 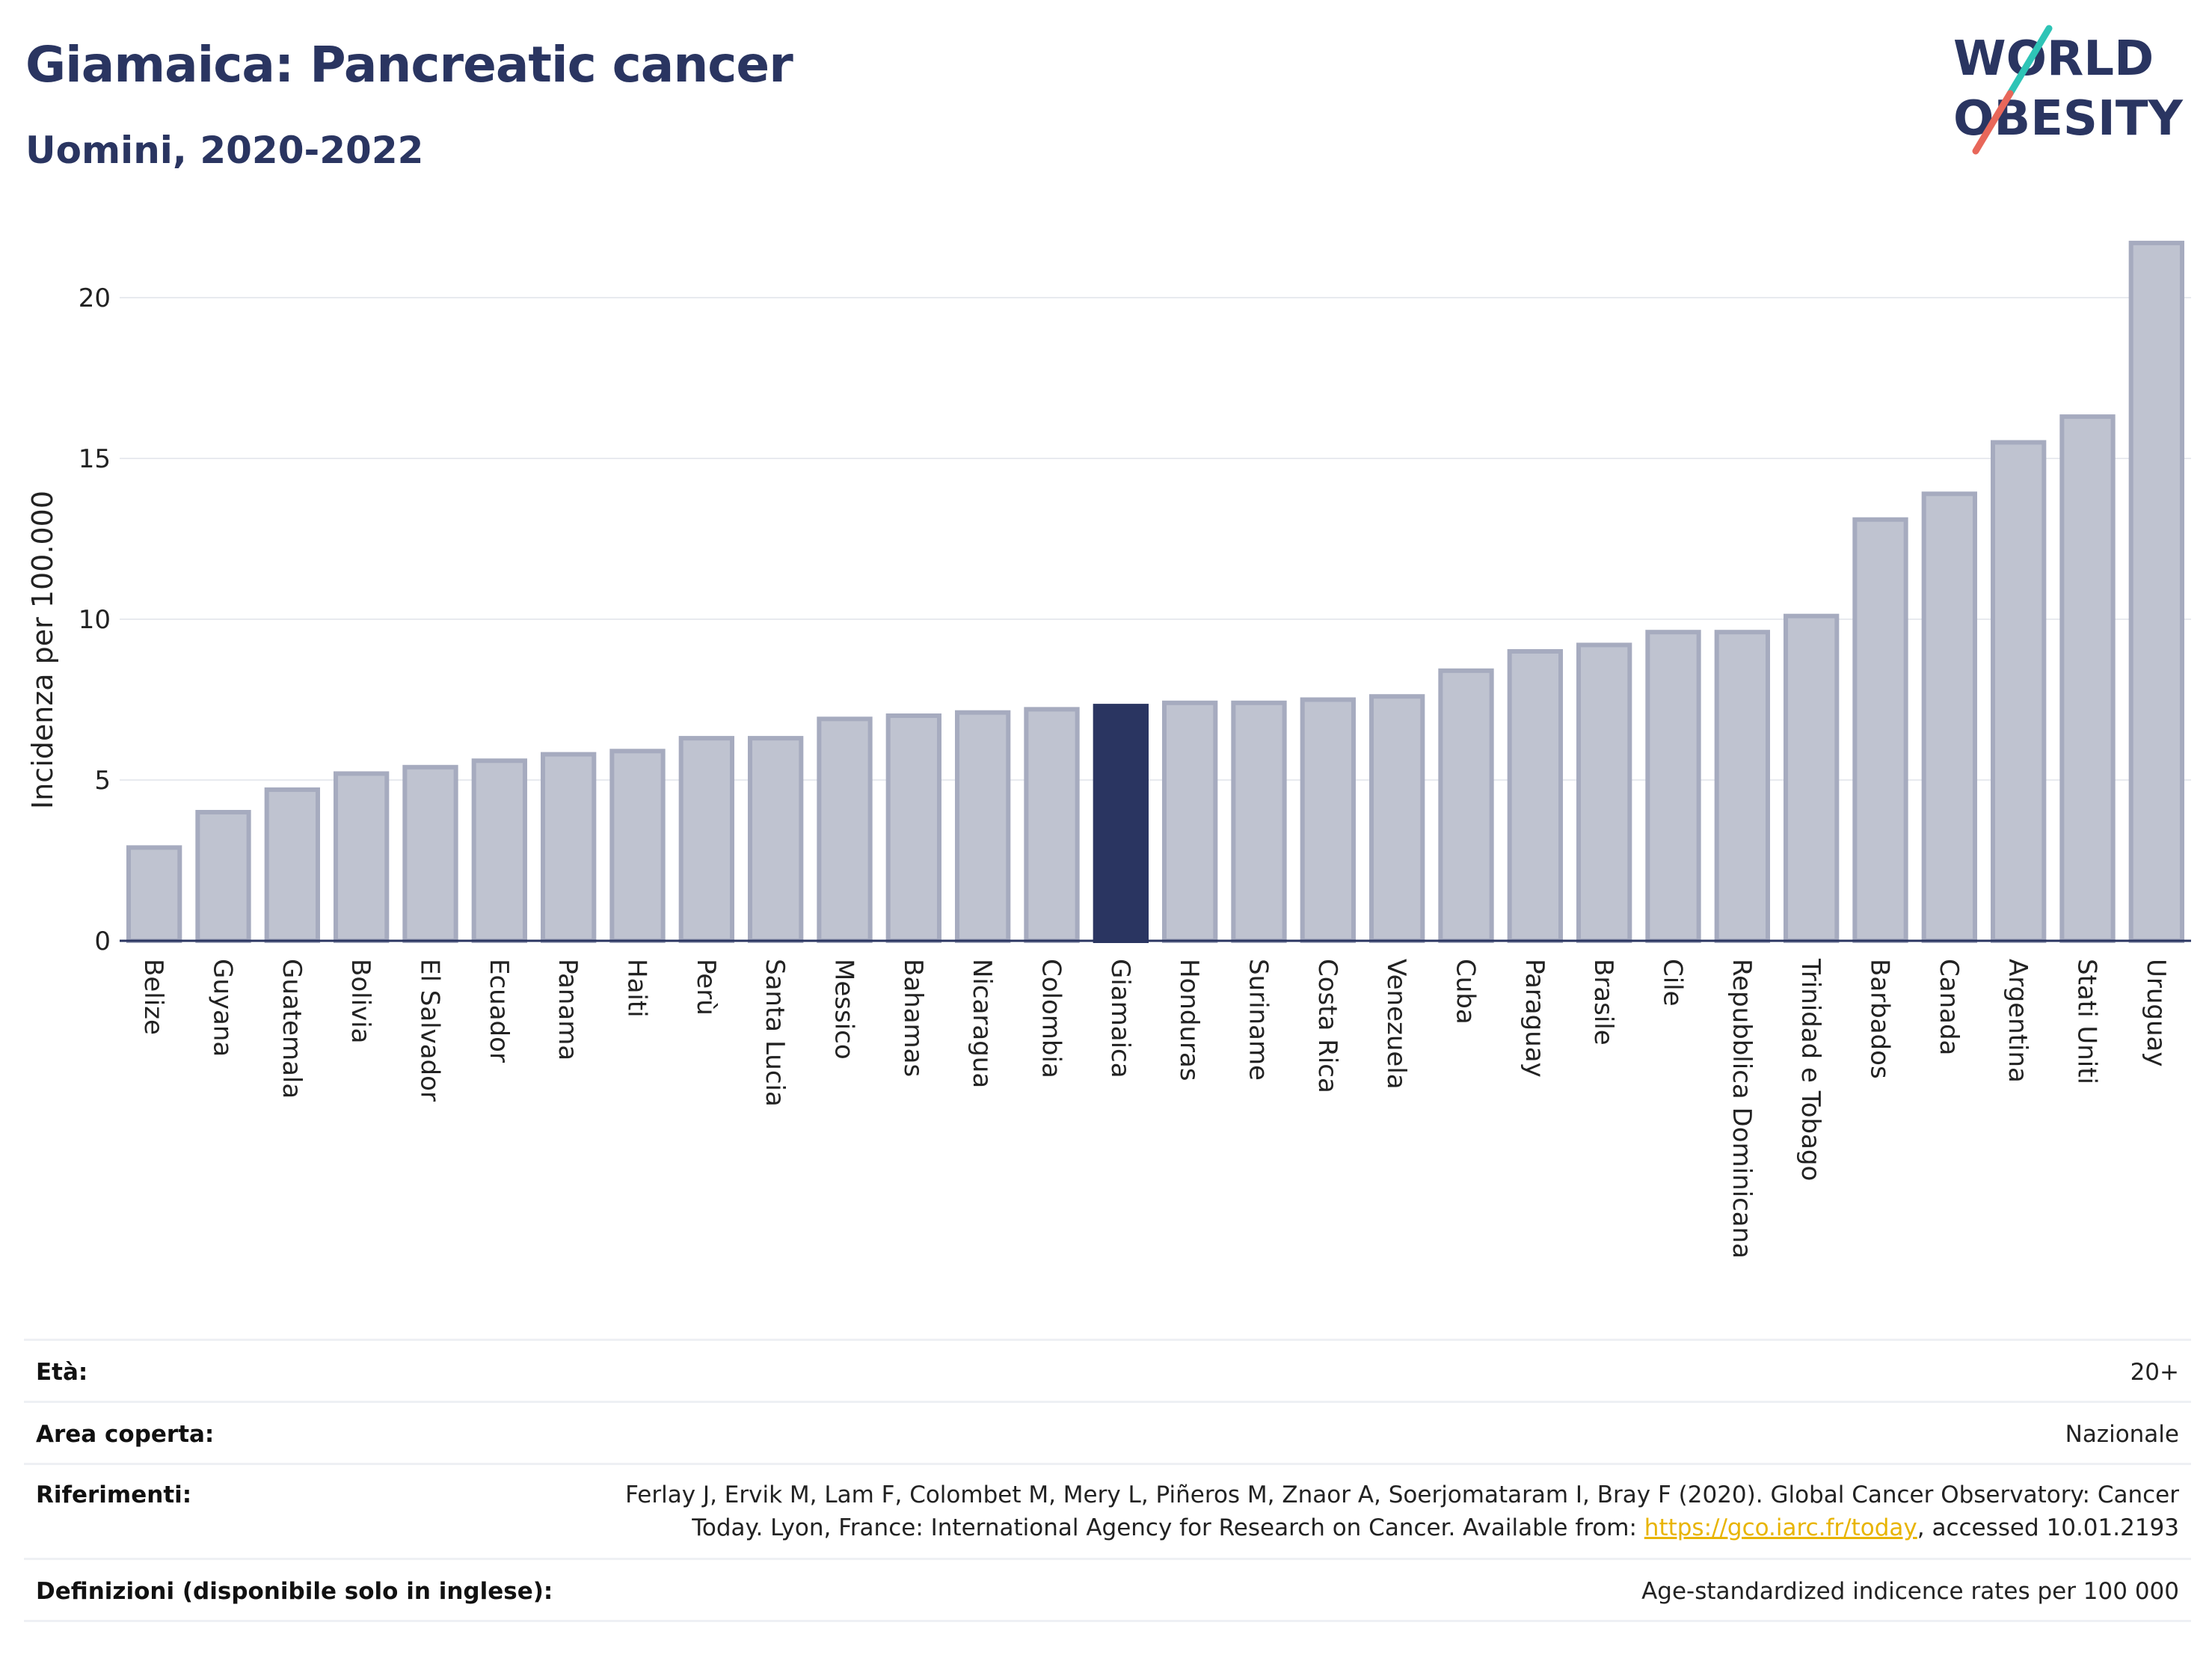 I want to click on x-tick-label: Brasile, so click(x=1603, y=1002).